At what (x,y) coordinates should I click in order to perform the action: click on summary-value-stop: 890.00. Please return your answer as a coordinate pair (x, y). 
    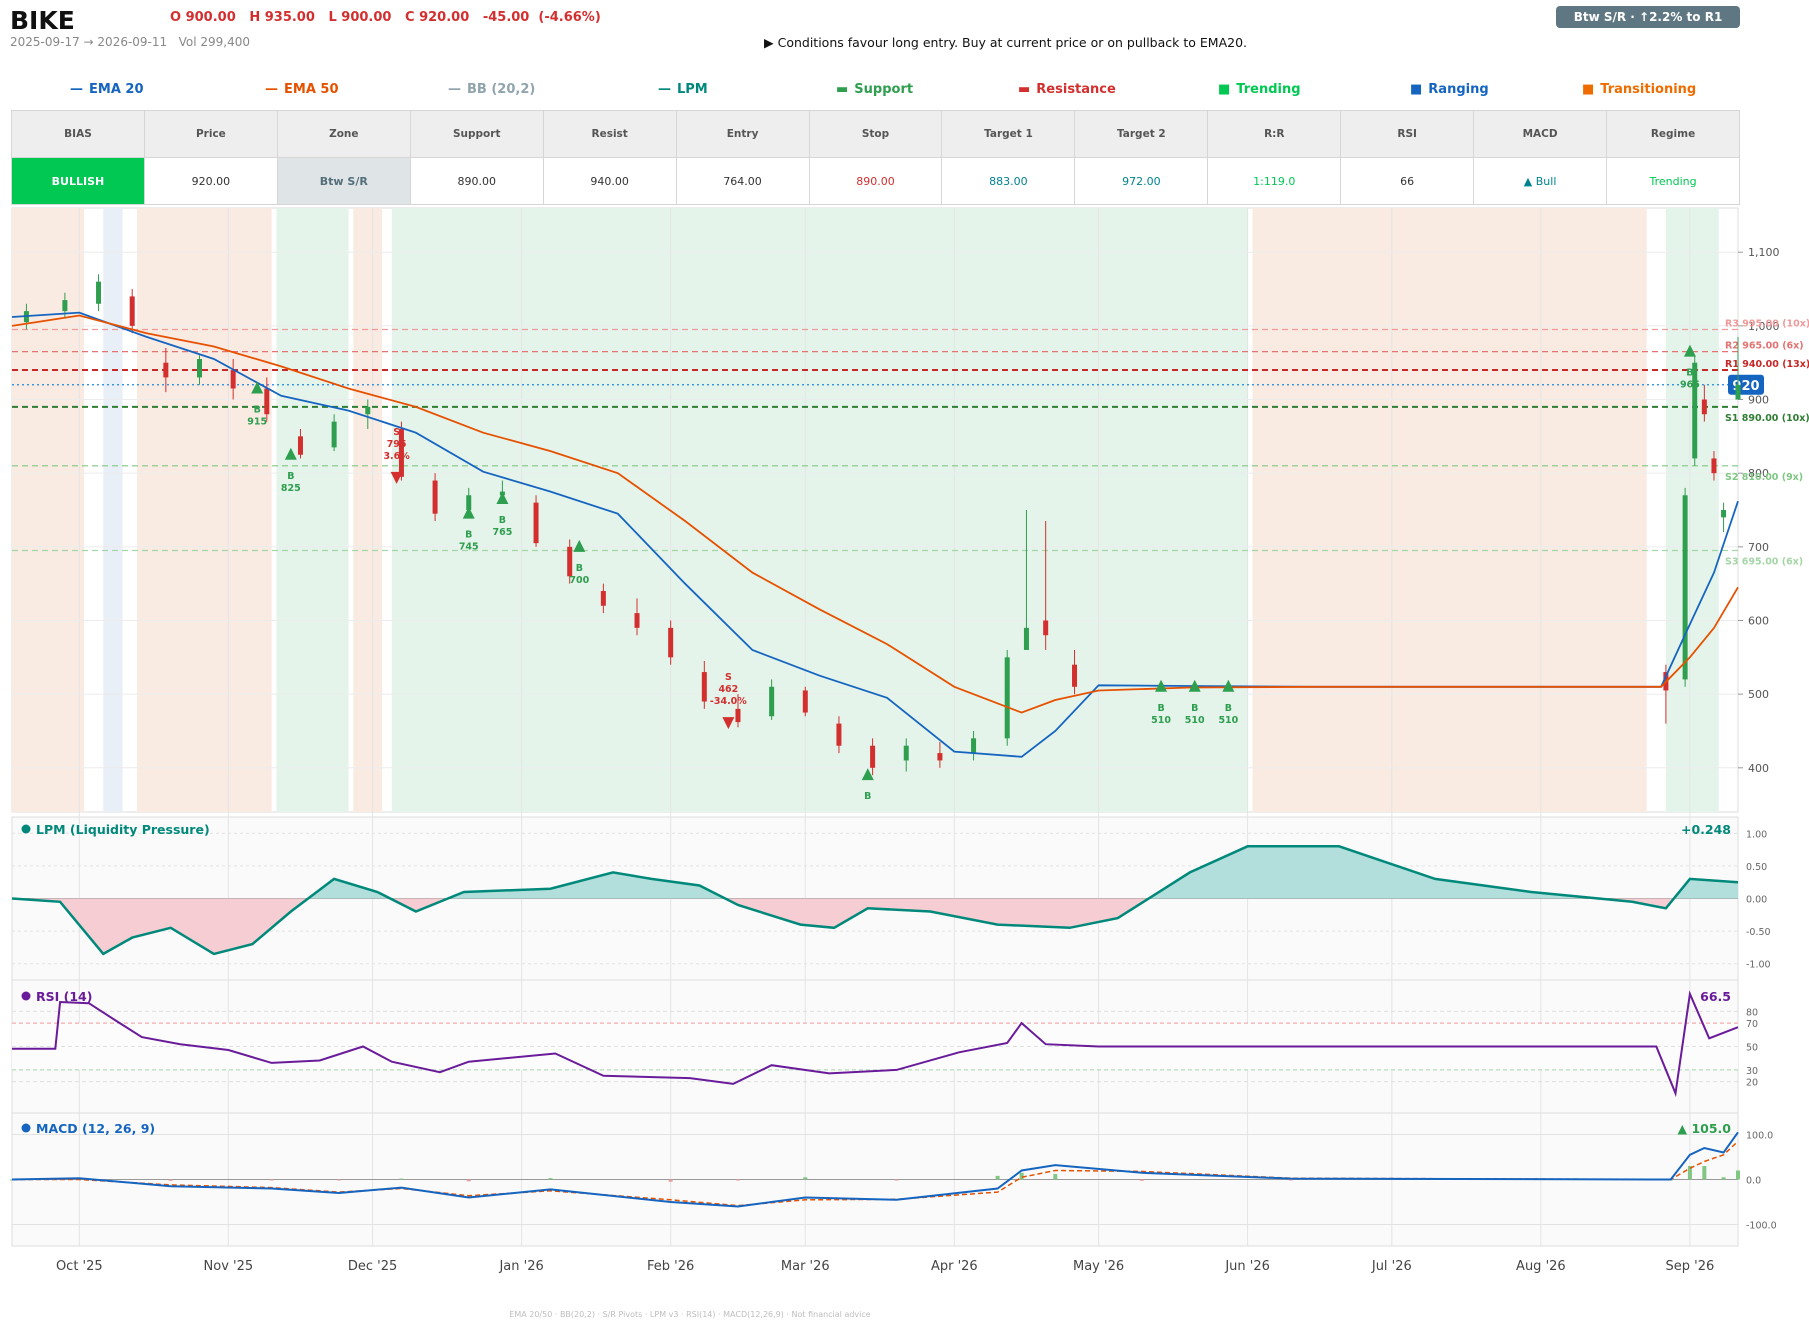
    Looking at the image, I should click on (875, 181).